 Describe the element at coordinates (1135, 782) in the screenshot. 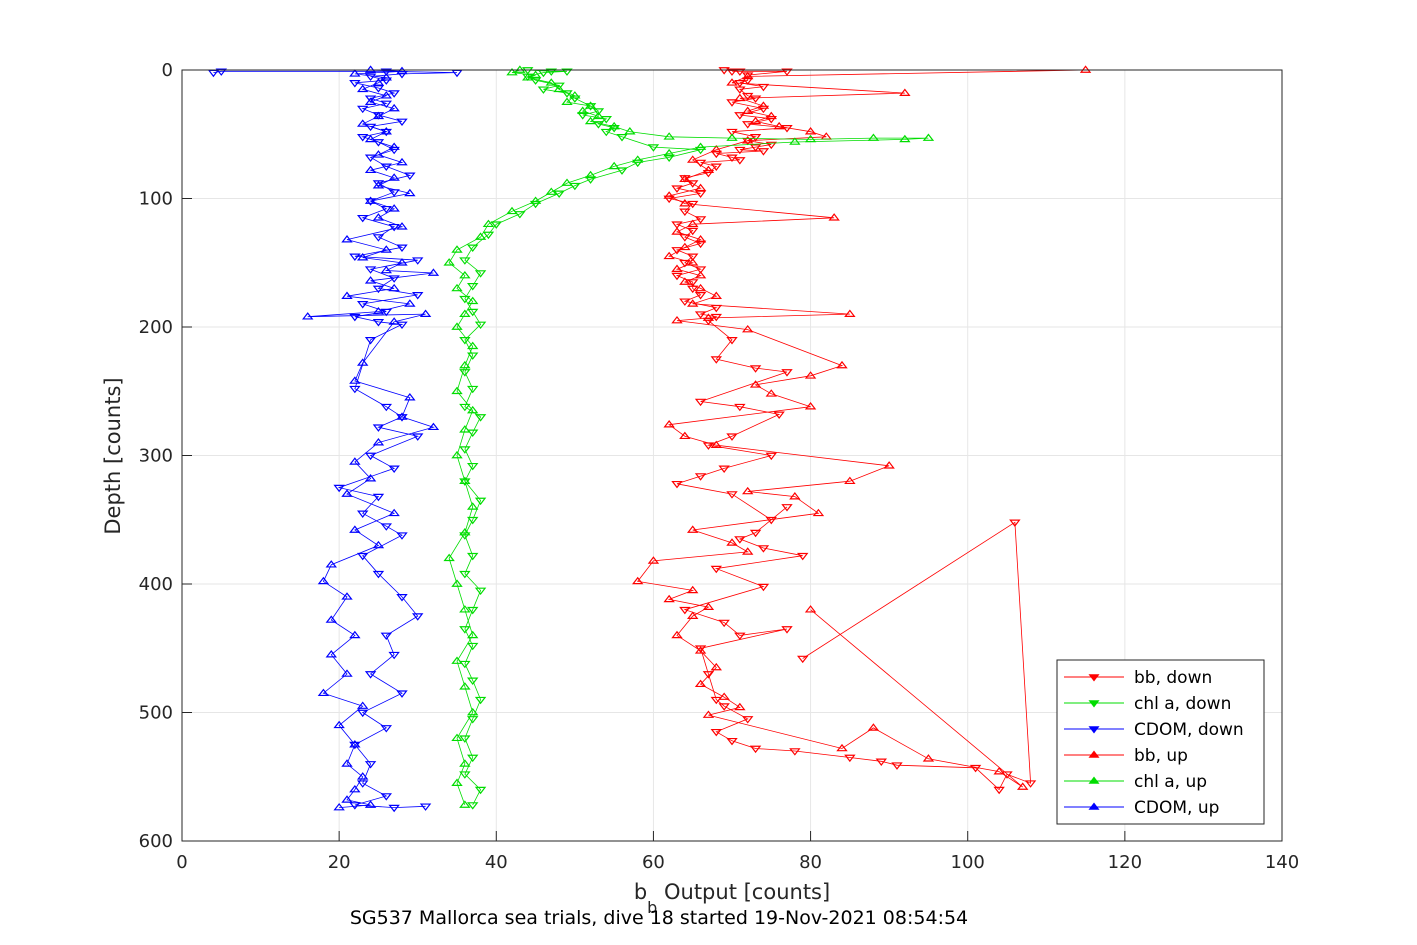

I see `legend-item: chl a, up` at that location.